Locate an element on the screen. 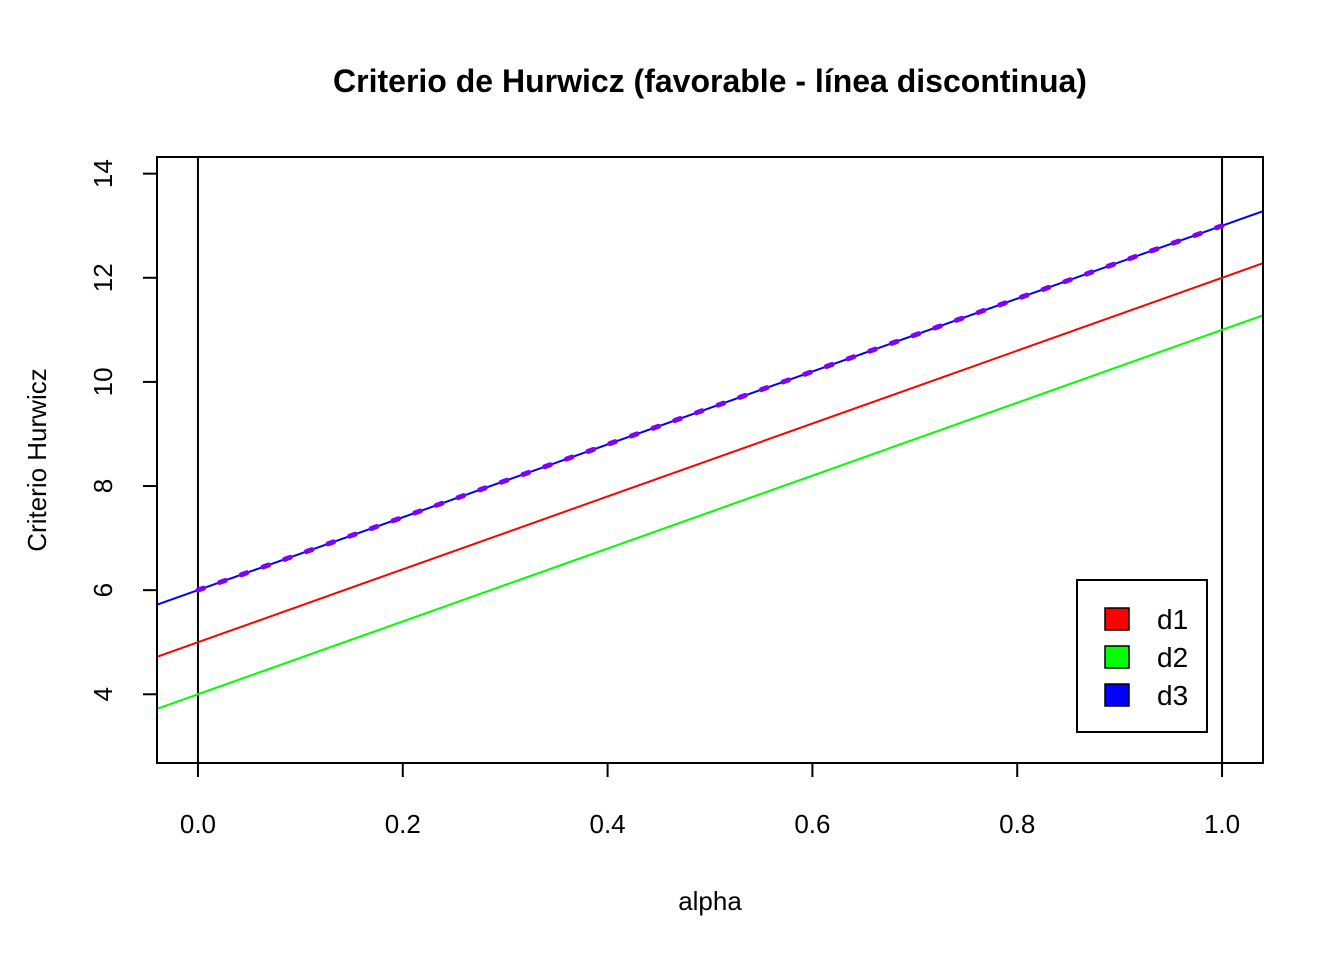  y-axis-label: Criterio Hurwicz is located at coordinates (37, 459).